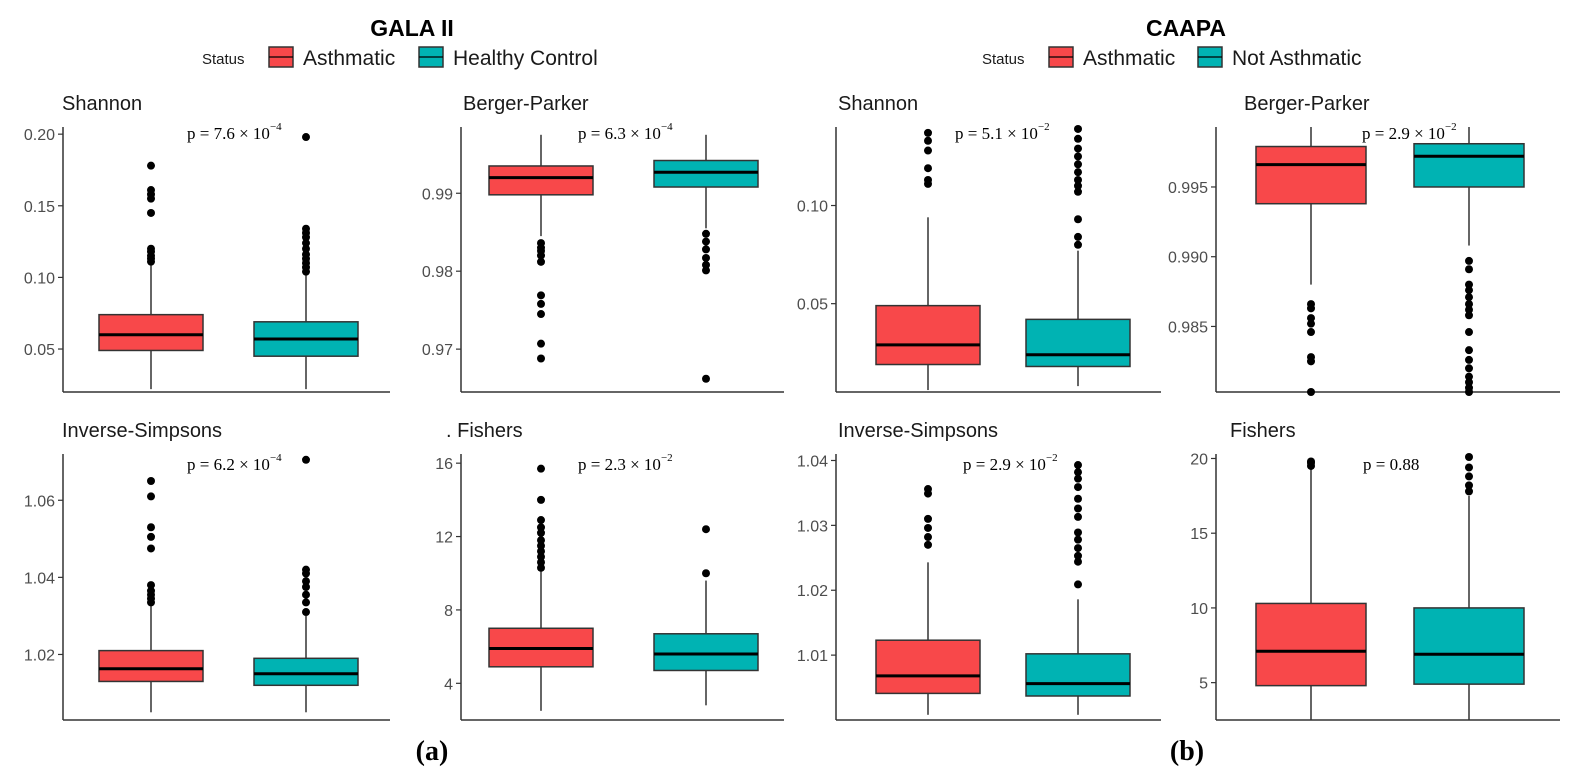 This screenshot has width=1577, height=780. I want to click on sub-label-b: (b), so click(1187, 751).